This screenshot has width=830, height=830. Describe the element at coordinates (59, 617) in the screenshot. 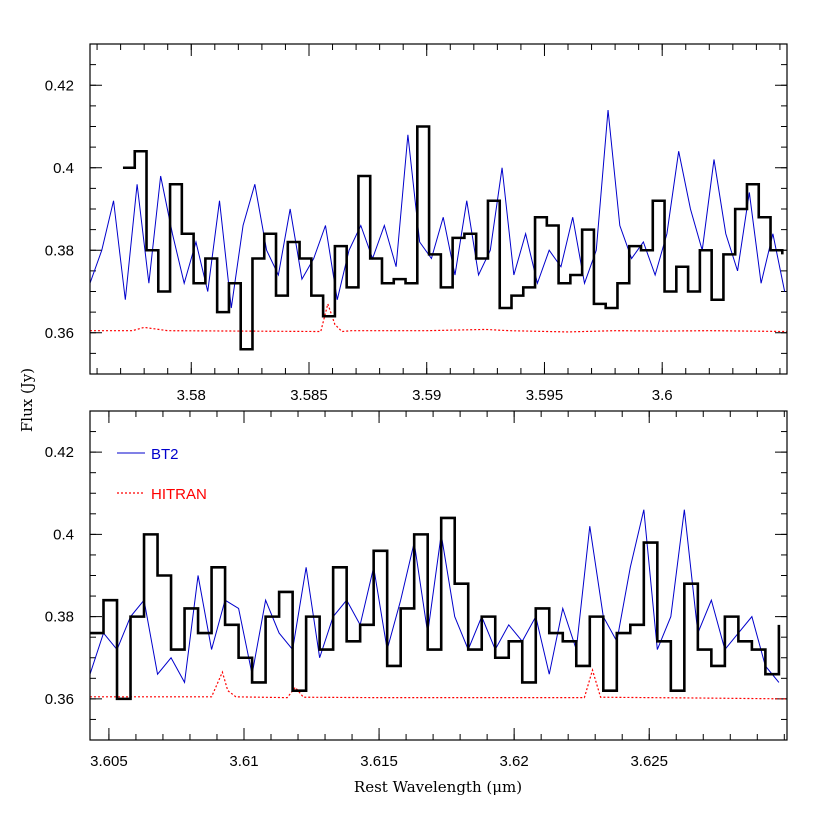

I see `bottom-y-tick-label: 0.38` at that location.